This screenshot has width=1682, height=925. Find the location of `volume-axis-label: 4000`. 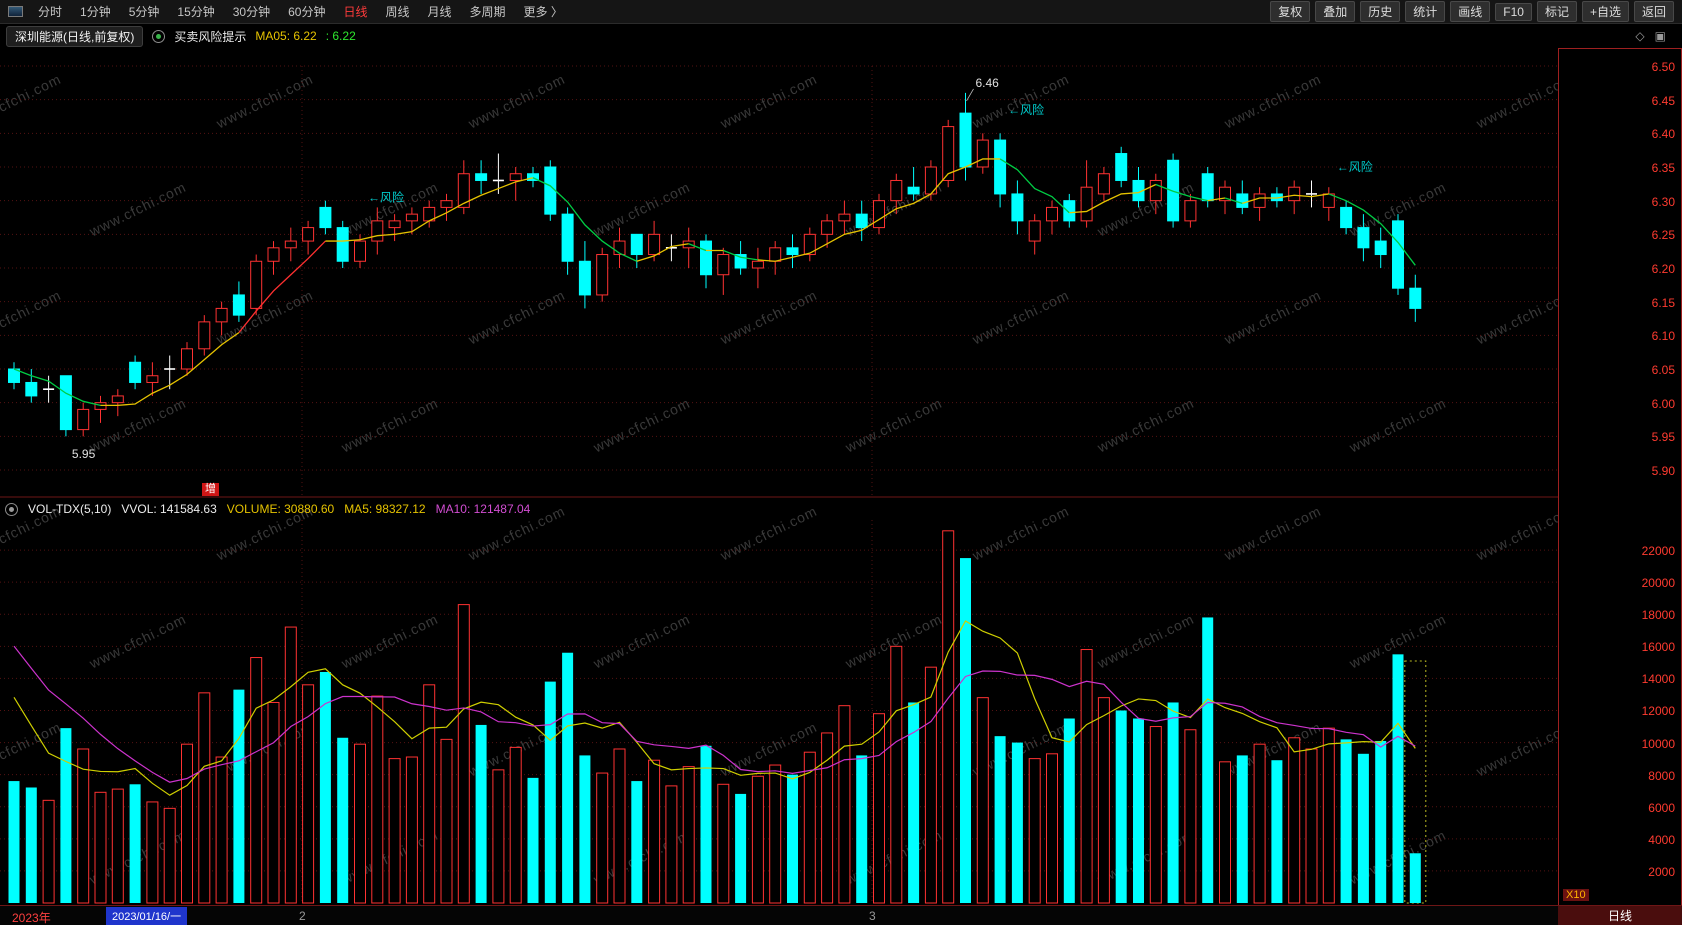

volume-axis-label: 4000 is located at coordinates (1661, 839).